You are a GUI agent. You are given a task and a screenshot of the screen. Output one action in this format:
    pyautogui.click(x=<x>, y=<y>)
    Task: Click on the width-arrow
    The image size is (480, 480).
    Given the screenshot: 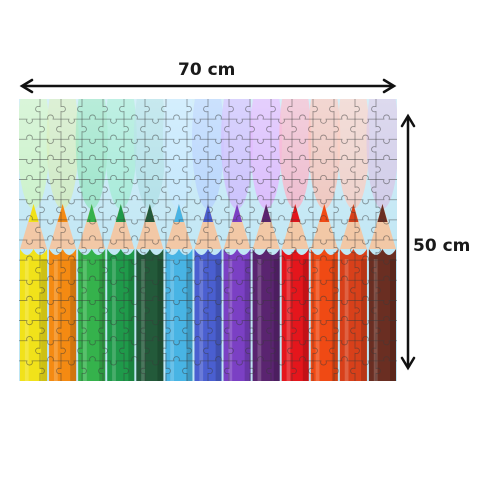 What is the action you would take?
    pyautogui.click(x=208, y=86)
    